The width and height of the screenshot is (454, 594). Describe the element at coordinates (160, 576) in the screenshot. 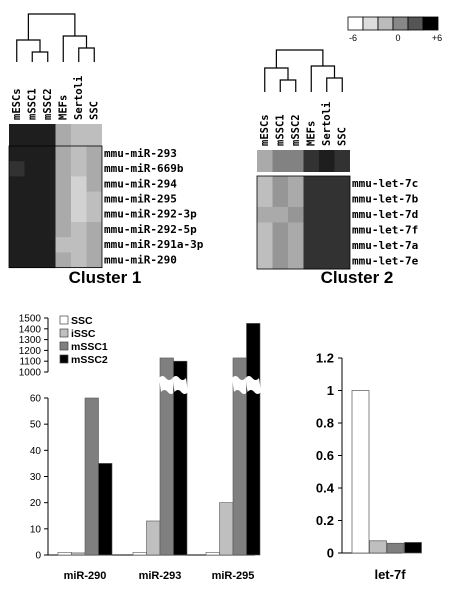

I see `x-label-mir-293: miR-293` at that location.